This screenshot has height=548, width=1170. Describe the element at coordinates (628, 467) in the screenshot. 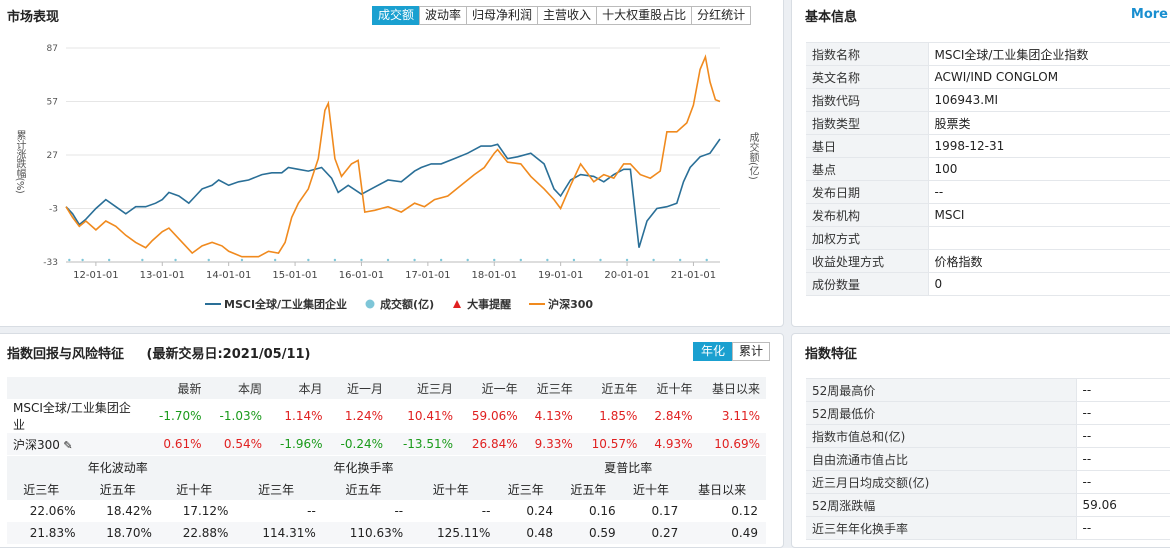

I see `risk-group-header: 夏普比率` at that location.